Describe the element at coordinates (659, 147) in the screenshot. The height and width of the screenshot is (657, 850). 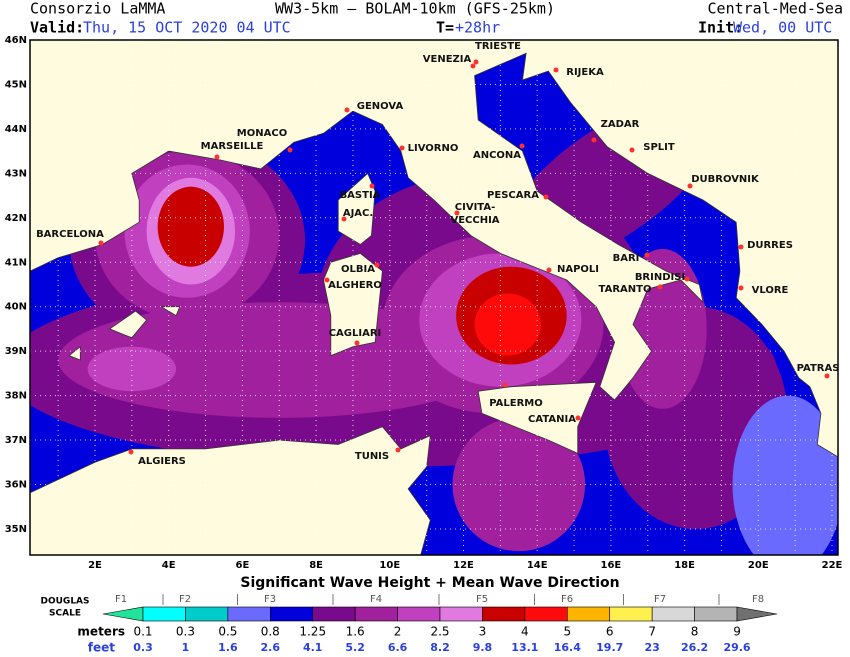
I see `place-label: SPLIT` at that location.